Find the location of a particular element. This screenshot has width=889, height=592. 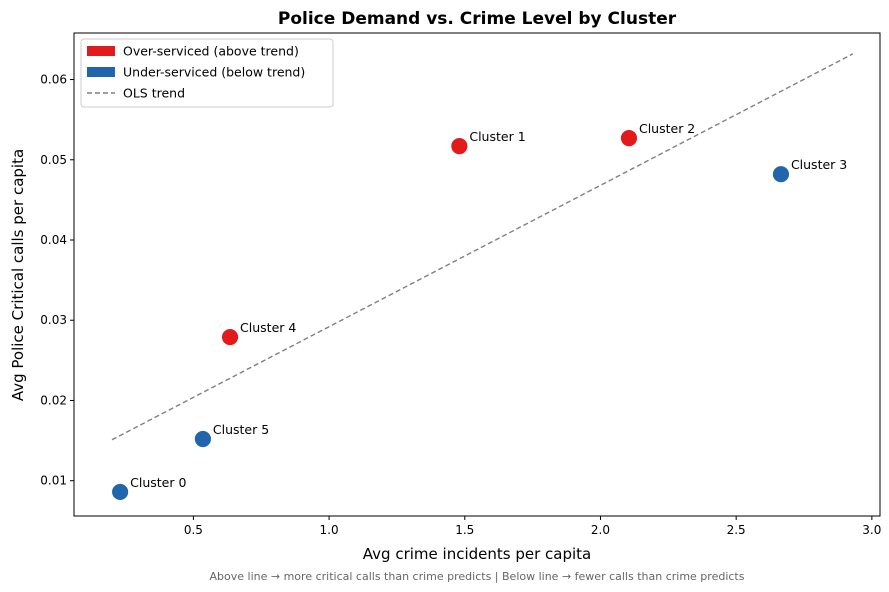

legend-entry-label: Under-serviced (below trend) is located at coordinates (214, 72).